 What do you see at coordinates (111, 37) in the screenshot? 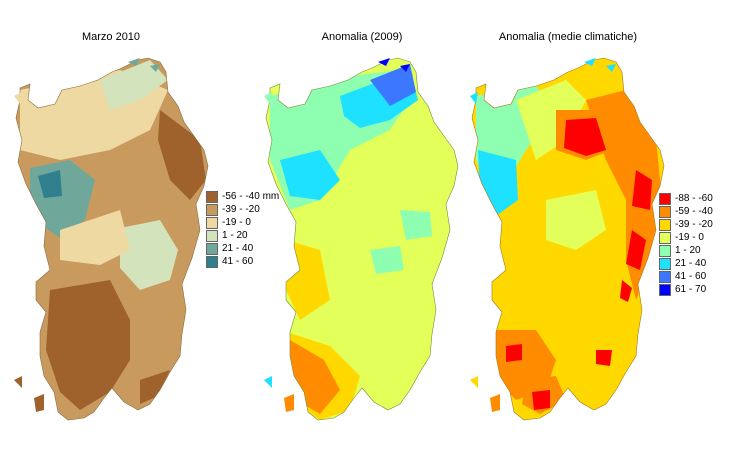
I see `map-title-march: Marzo 2010` at bounding box center [111, 37].